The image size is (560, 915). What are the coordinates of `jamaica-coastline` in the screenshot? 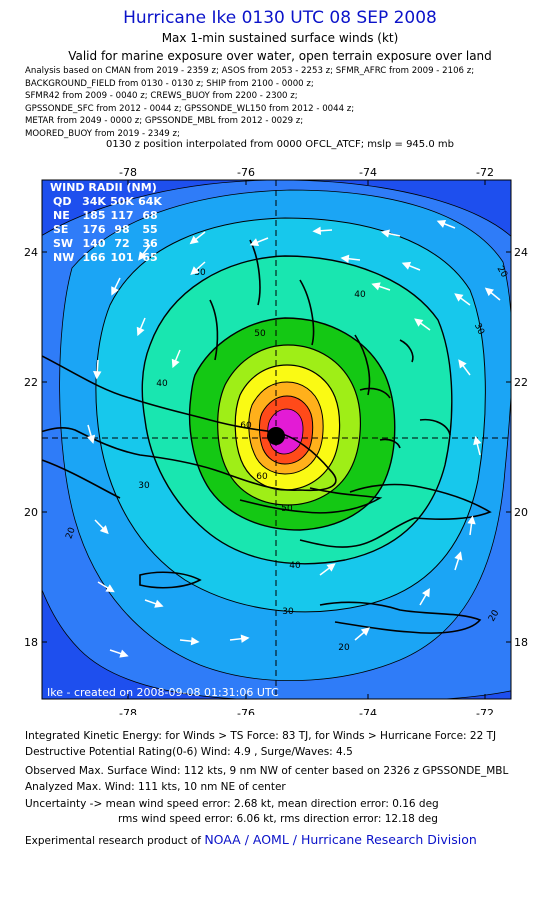 It's located at (170, 580).